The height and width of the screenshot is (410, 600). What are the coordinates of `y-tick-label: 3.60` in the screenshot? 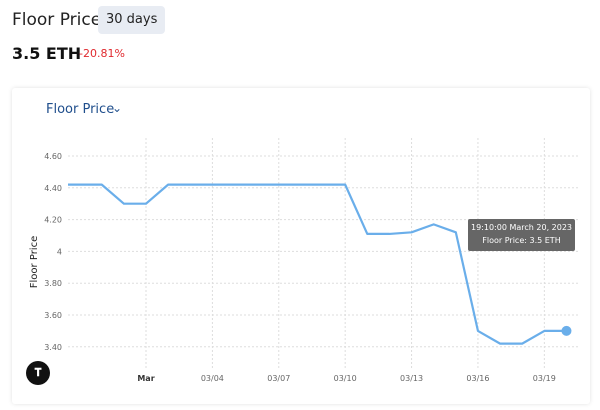 It's located at (53, 315).